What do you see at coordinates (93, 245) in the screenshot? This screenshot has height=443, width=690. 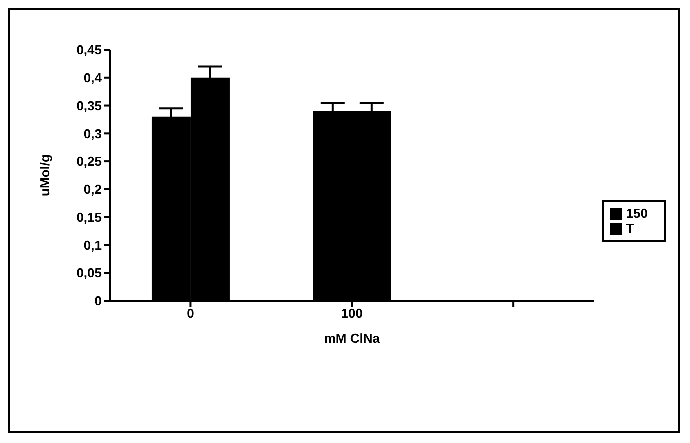 I see `y-tick-label: 0,1` at bounding box center [93, 245].